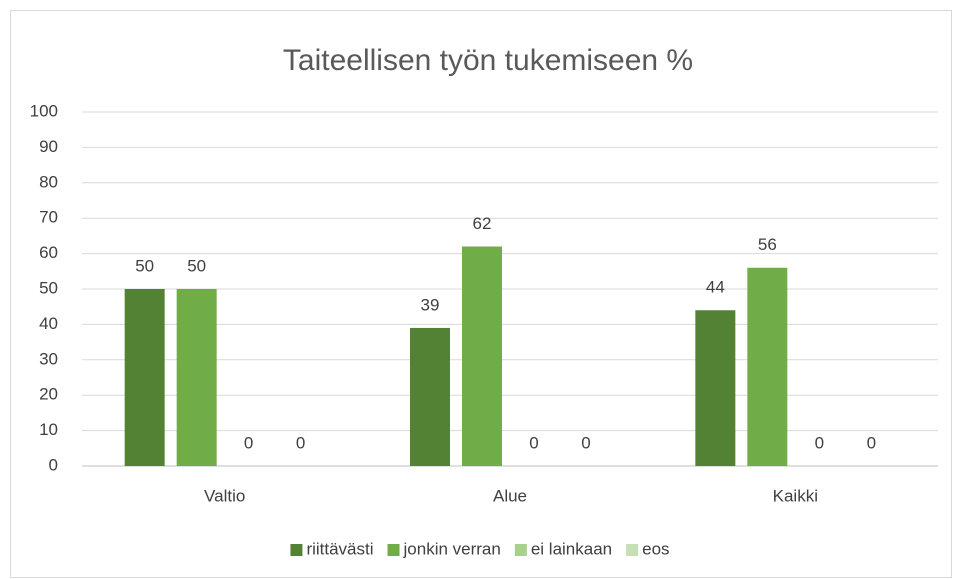  I want to click on legend-label: ei lainkaan, so click(571, 548).